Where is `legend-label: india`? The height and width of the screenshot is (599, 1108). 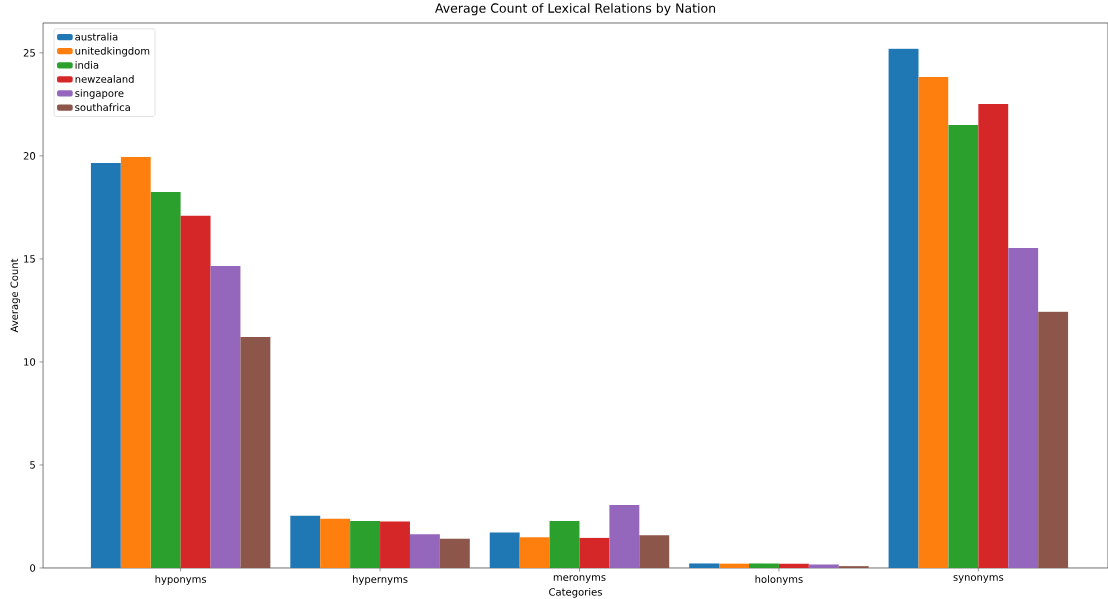
legend-label: india is located at coordinates (87, 65).